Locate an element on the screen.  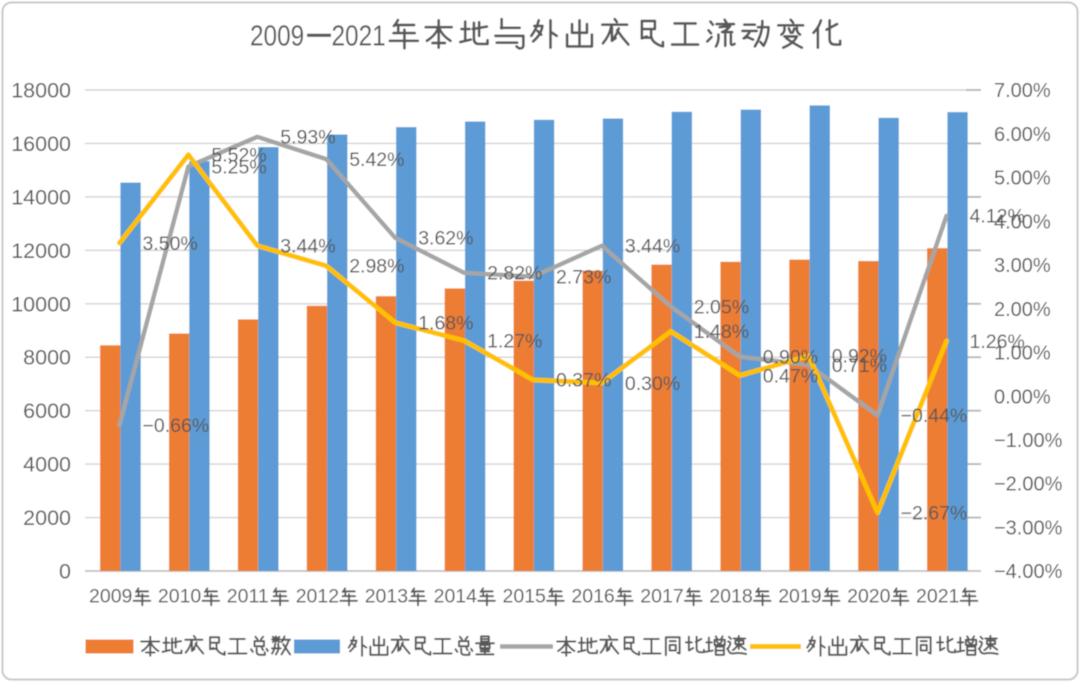
svg-text: 5.93% is located at coordinates (307, 138).